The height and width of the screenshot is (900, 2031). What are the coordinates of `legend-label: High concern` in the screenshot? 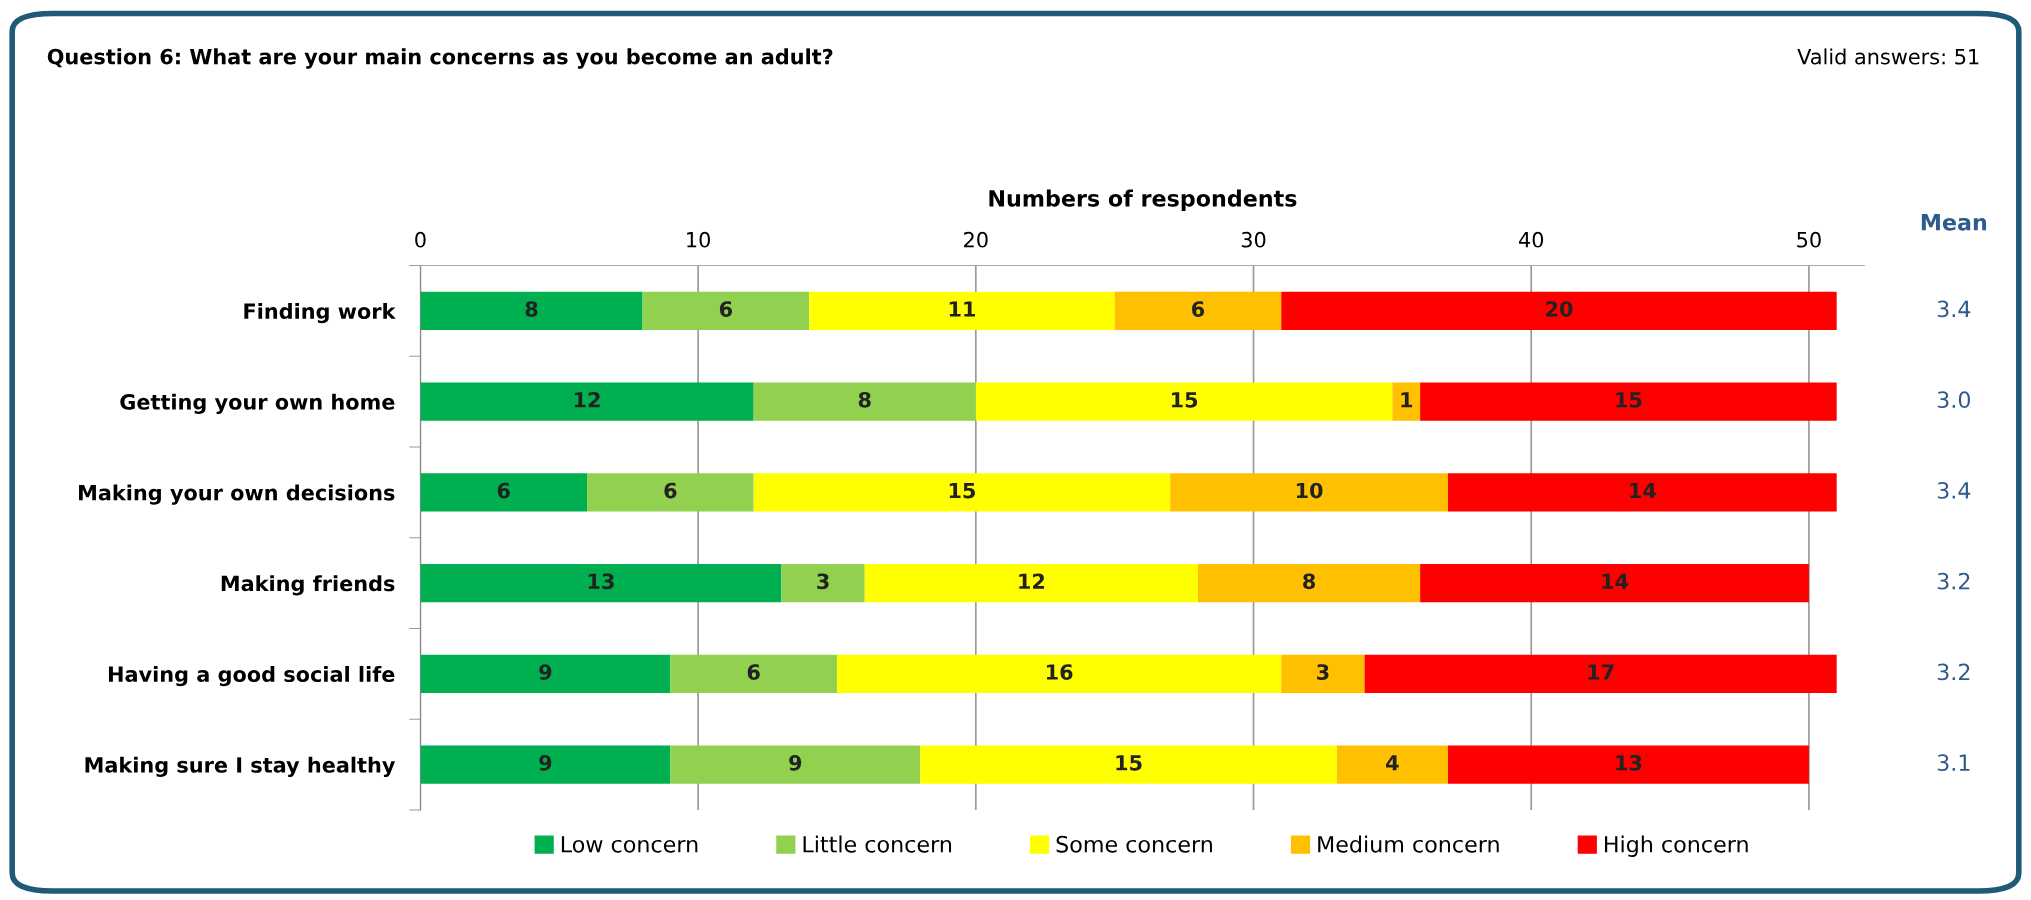 It's located at (1676, 846).